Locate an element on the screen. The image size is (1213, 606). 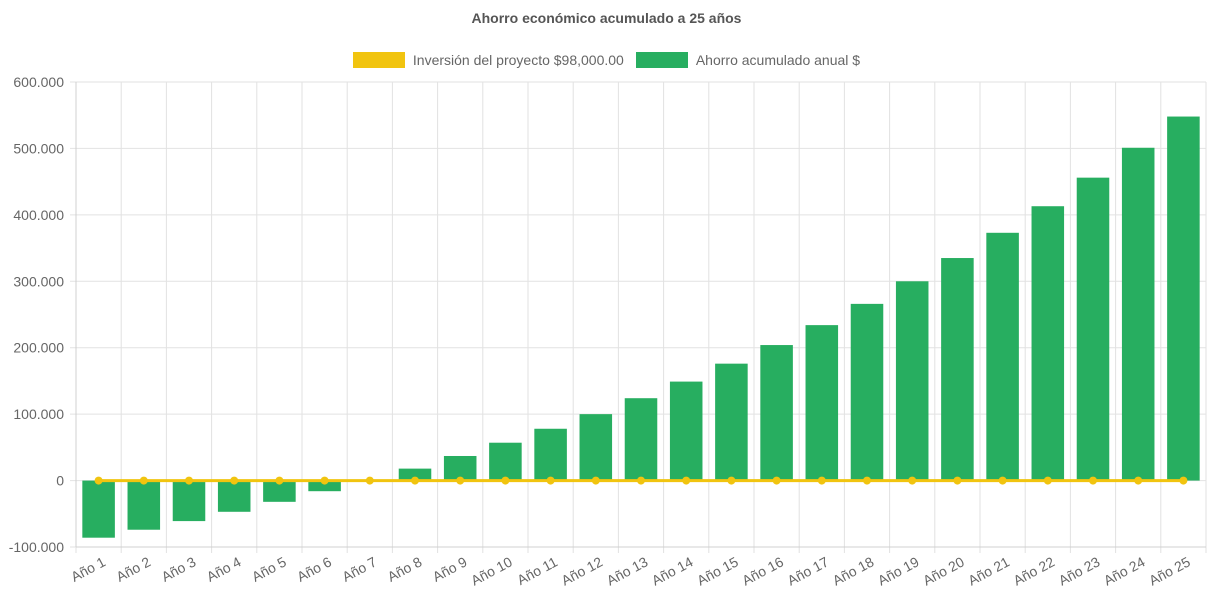
y-tick-label: 500.000 is located at coordinates (38, 148).